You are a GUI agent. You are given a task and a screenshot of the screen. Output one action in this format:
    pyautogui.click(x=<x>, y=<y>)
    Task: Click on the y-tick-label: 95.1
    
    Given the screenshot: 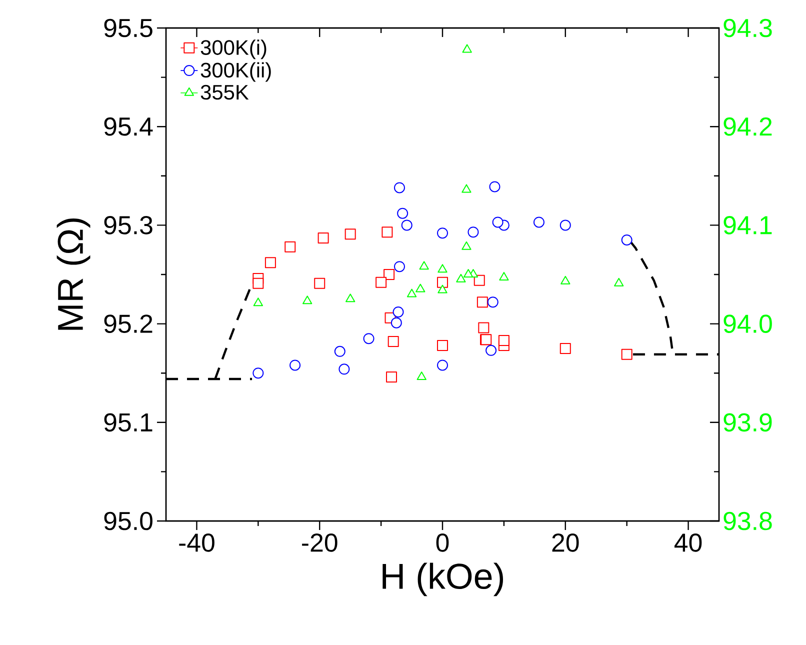 What is the action you would take?
    pyautogui.click(x=128, y=422)
    